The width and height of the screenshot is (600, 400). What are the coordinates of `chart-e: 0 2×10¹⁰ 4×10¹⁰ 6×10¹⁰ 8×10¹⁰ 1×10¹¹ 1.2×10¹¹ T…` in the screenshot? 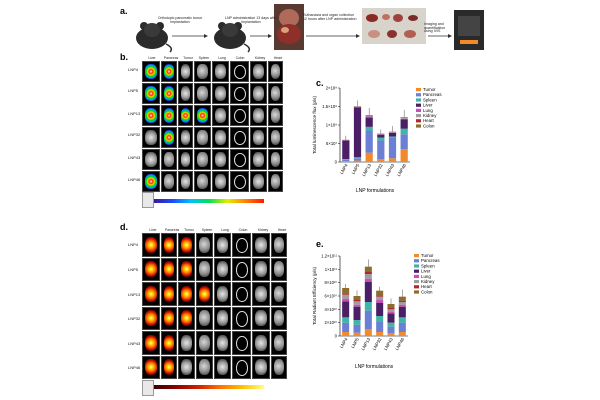 It's located at (376, 311).